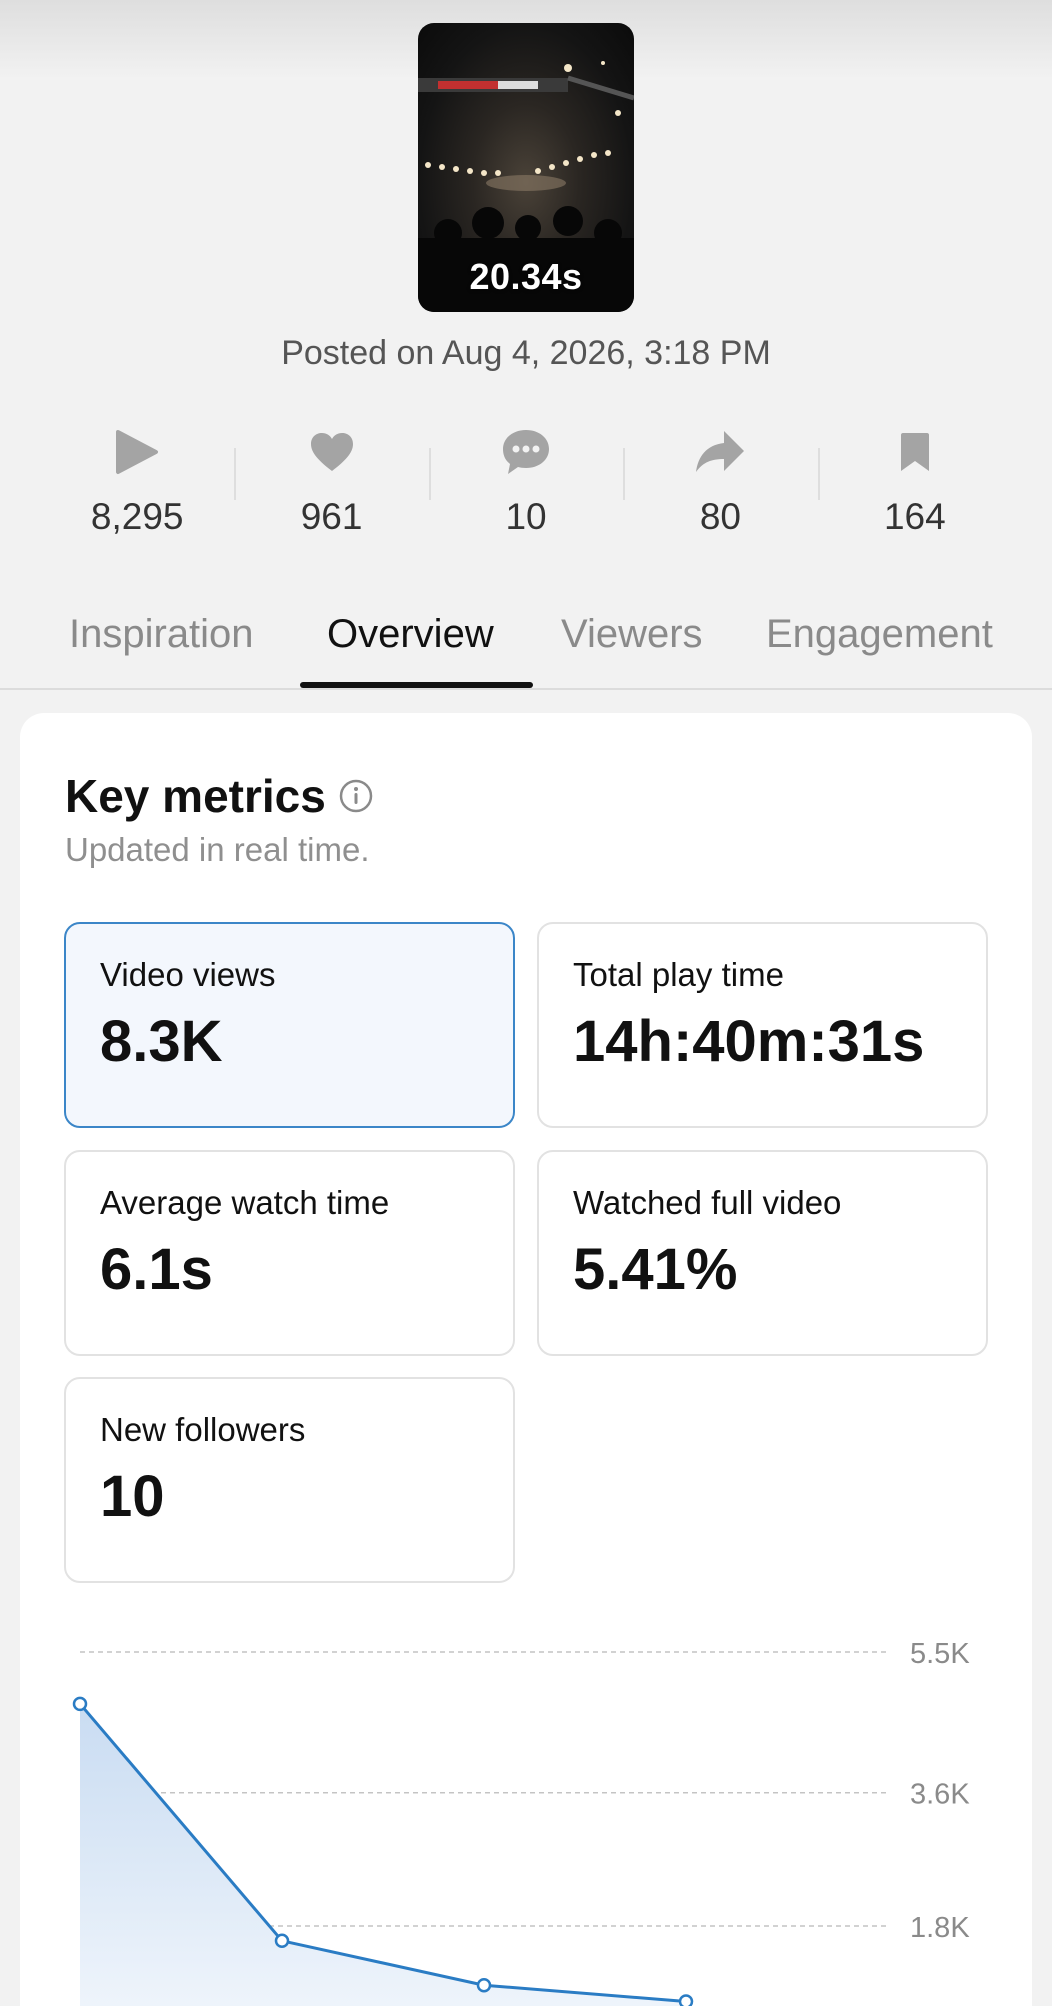 The width and height of the screenshot is (1052, 2006). Describe the element at coordinates (245, 1202) in the screenshot. I see `metric-label: Average watch time` at that location.